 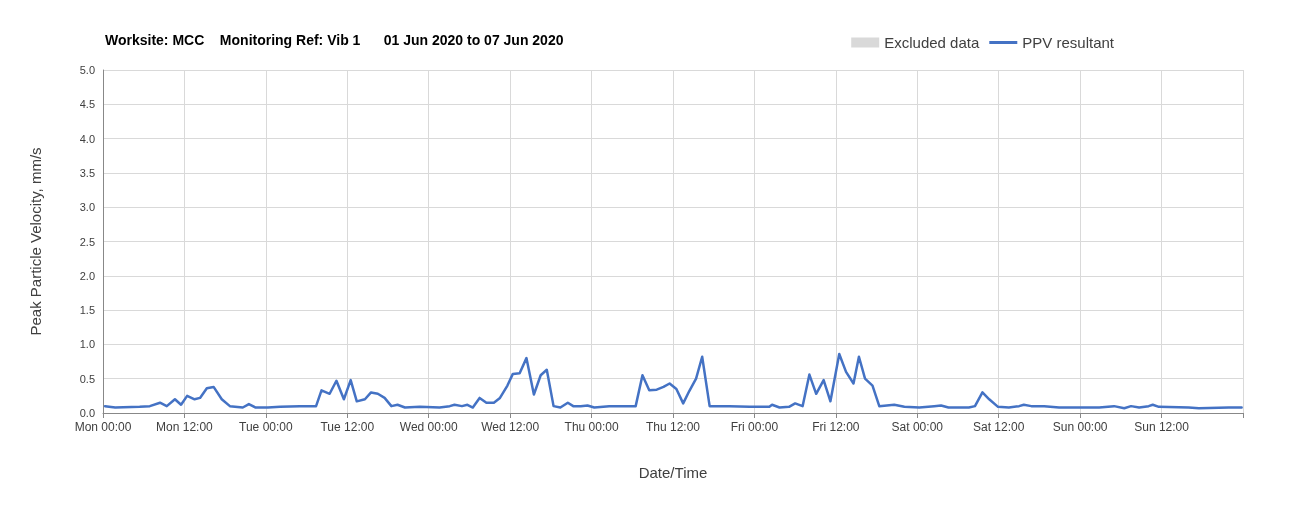 What do you see at coordinates (999, 427) in the screenshot?
I see `x-tick-label: Sat 12:00` at bounding box center [999, 427].